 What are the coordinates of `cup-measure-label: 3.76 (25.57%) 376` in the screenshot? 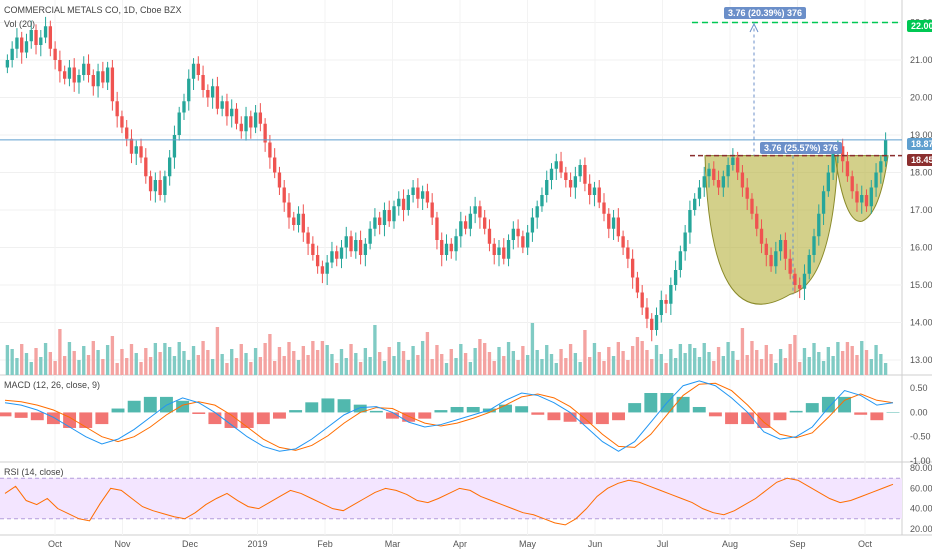 It's located at (801, 148).